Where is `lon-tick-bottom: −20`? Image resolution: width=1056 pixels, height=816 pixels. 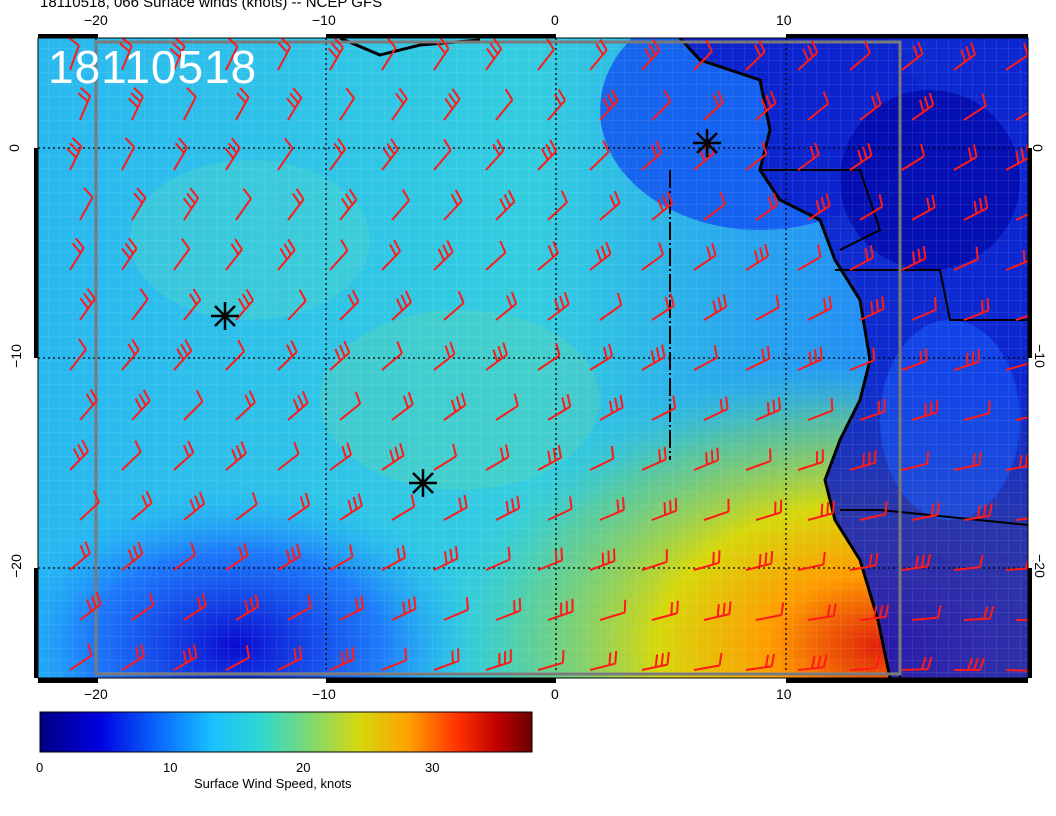 lon-tick-bottom: −20 is located at coordinates (96, 694).